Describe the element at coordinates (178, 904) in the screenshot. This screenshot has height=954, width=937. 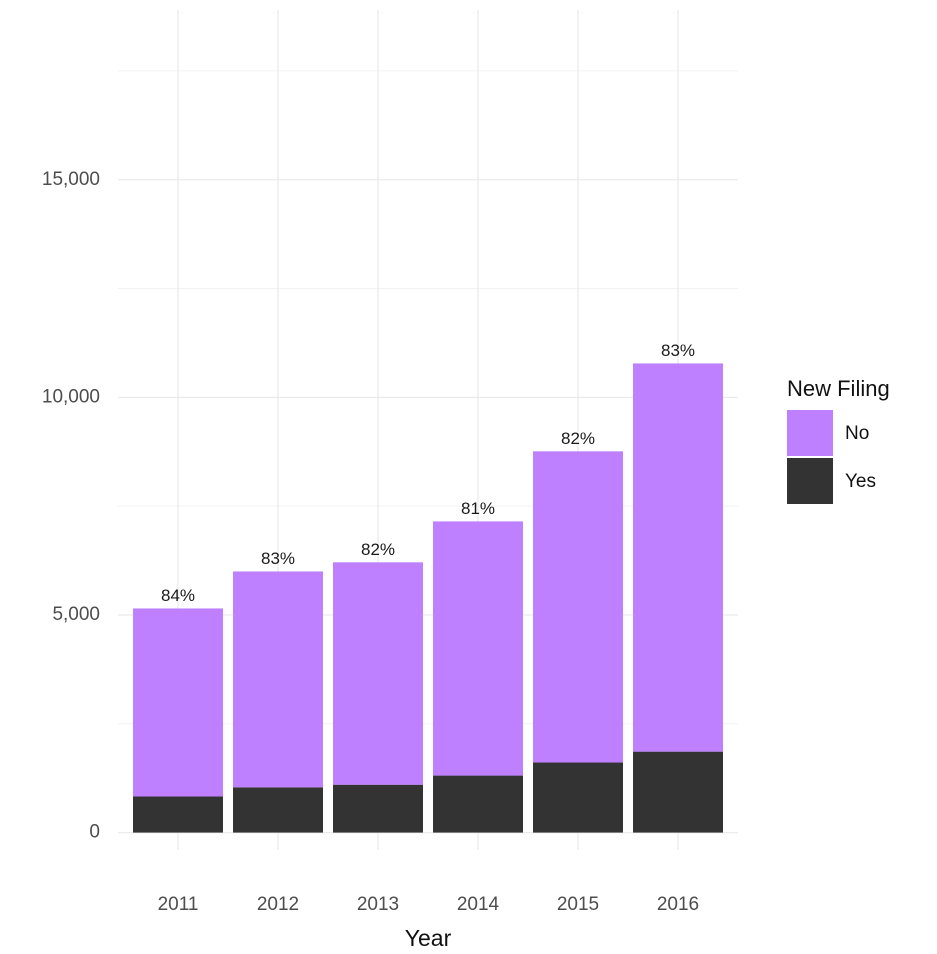
I see `x-tick-label: 2011` at that location.